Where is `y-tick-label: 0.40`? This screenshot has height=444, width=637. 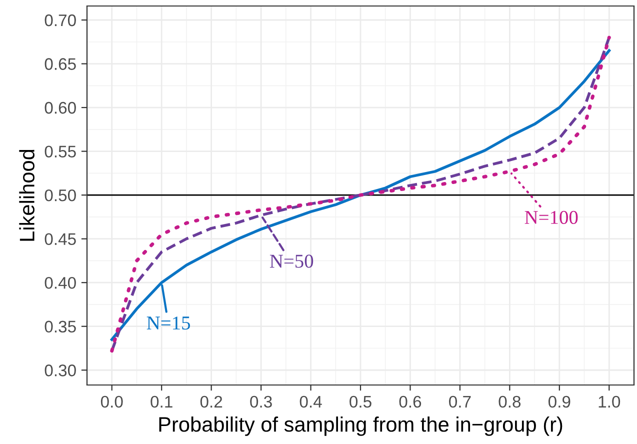 y-tick-label: 0.40 is located at coordinates (60, 282).